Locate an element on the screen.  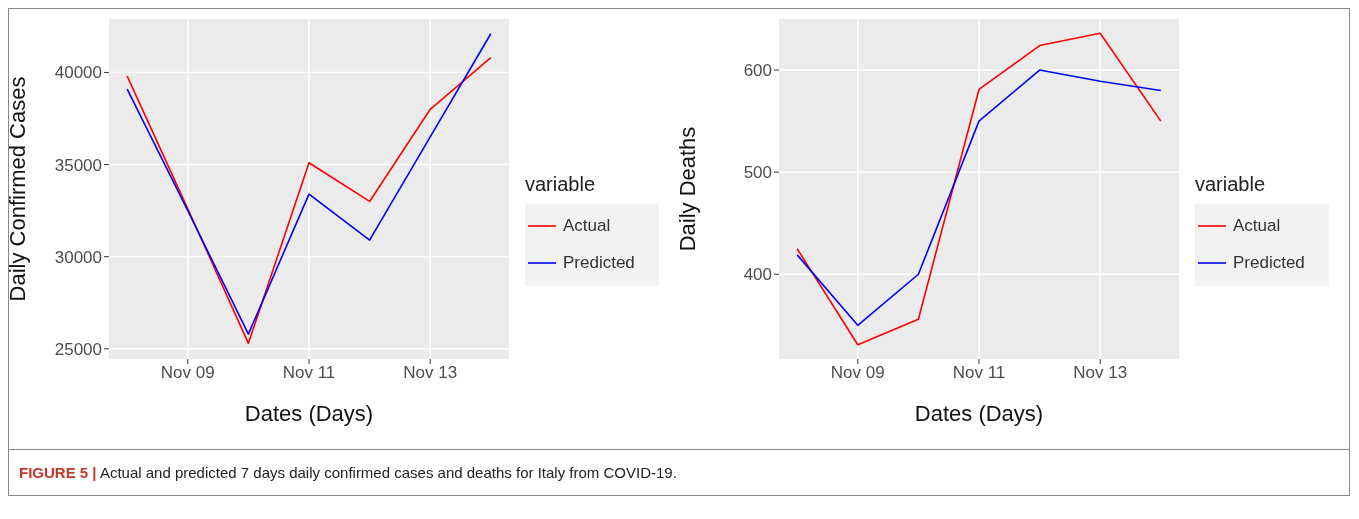
y-tick-label: 40000 is located at coordinates (78, 73).